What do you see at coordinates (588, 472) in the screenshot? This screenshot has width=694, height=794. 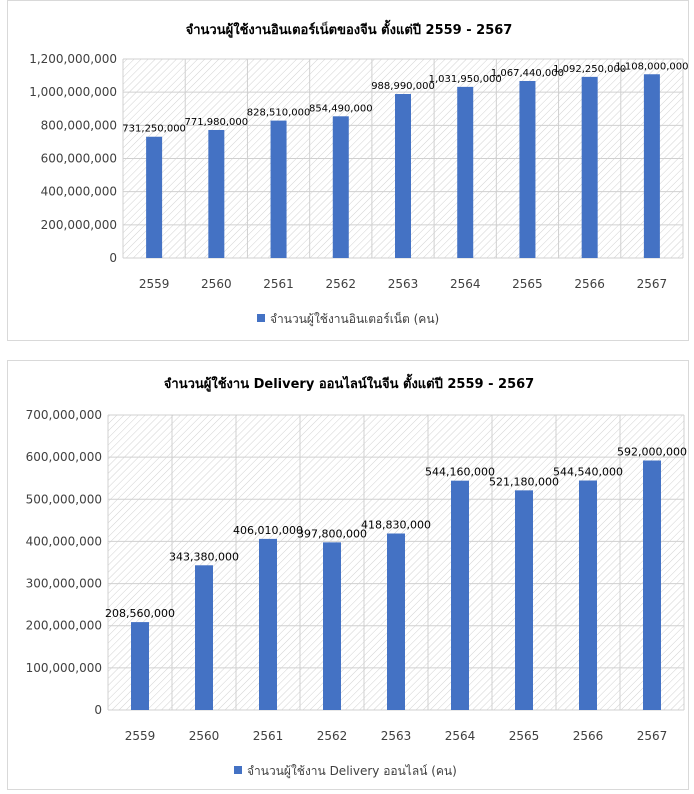 I see `data-label: 544,540,000` at bounding box center [588, 472].